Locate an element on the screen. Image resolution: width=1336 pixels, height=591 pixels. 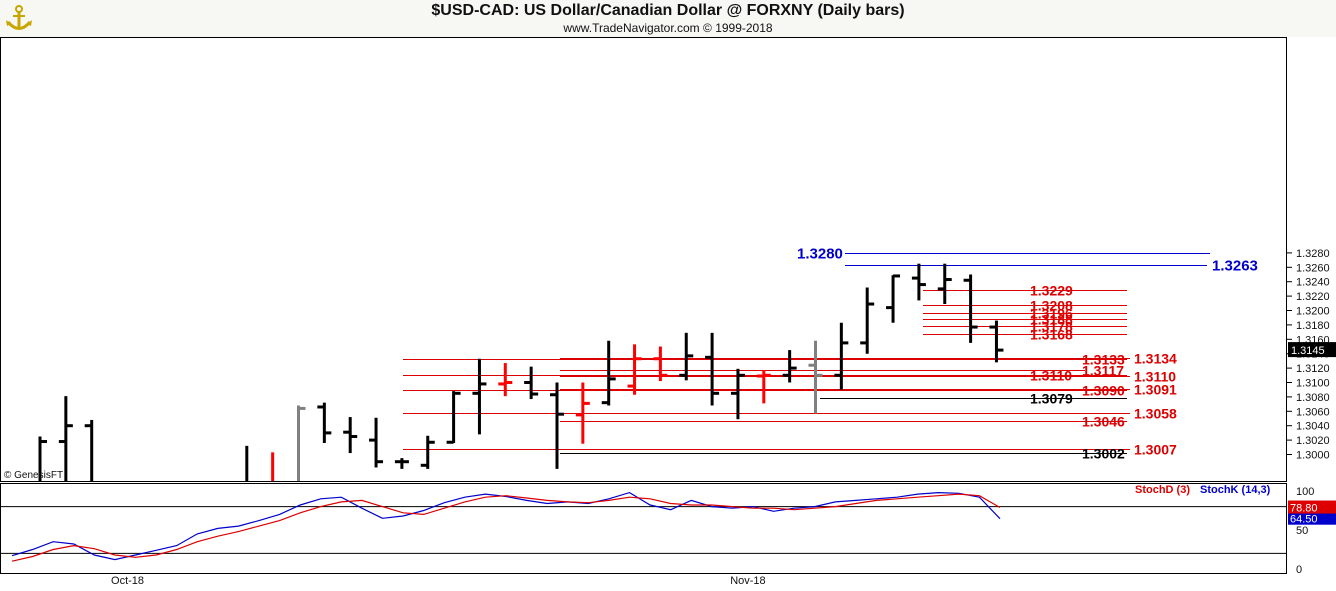
stoch-last-value: 64.50 is located at coordinates (1304, 520).